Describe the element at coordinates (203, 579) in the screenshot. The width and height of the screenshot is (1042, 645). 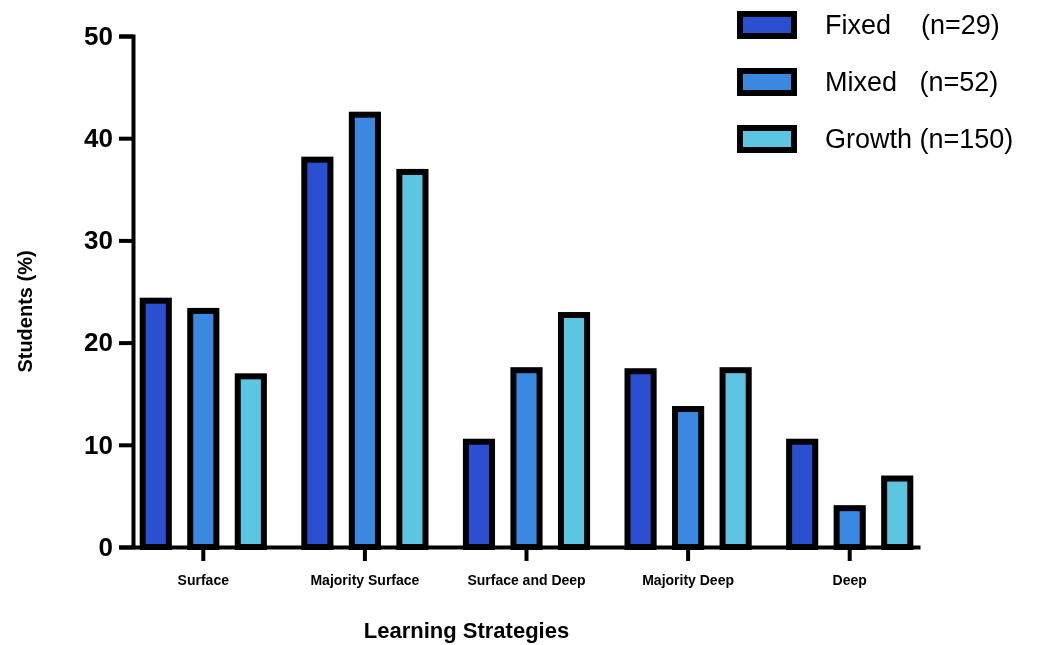
I see `x-tick-label: Surface` at that location.